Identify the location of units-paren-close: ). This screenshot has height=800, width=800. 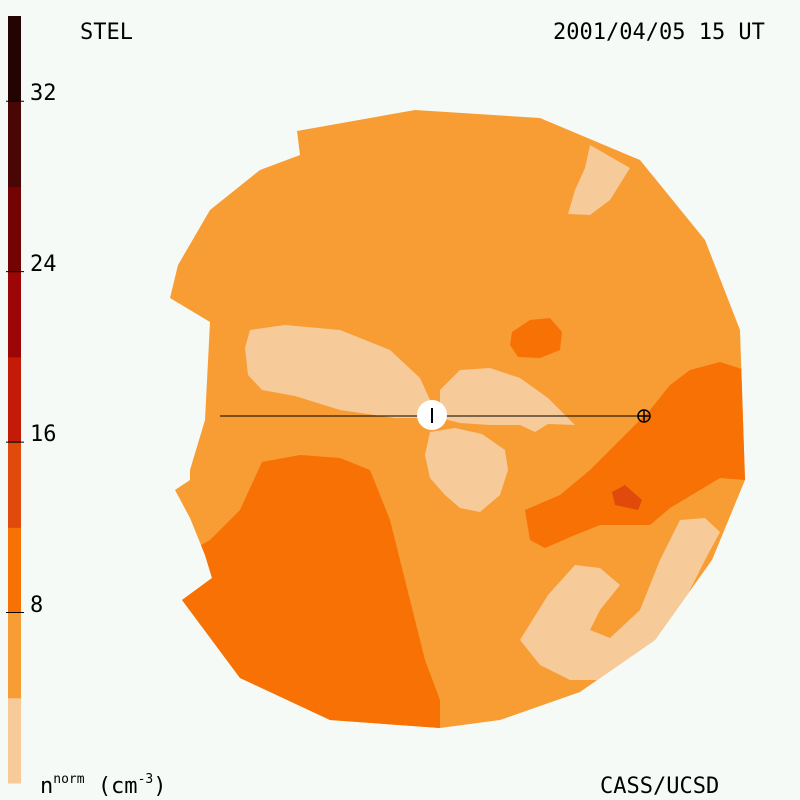
(160, 786).